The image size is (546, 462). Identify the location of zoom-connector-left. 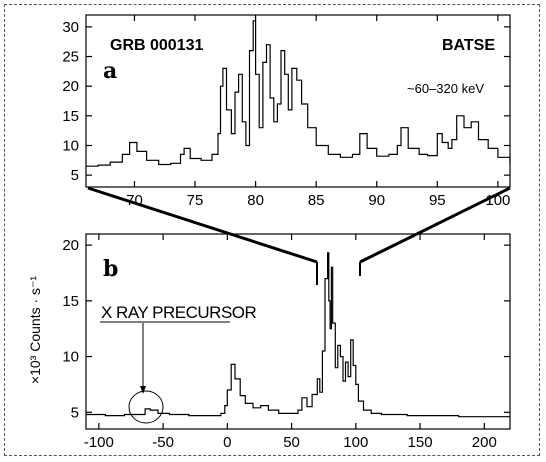
(202, 225).